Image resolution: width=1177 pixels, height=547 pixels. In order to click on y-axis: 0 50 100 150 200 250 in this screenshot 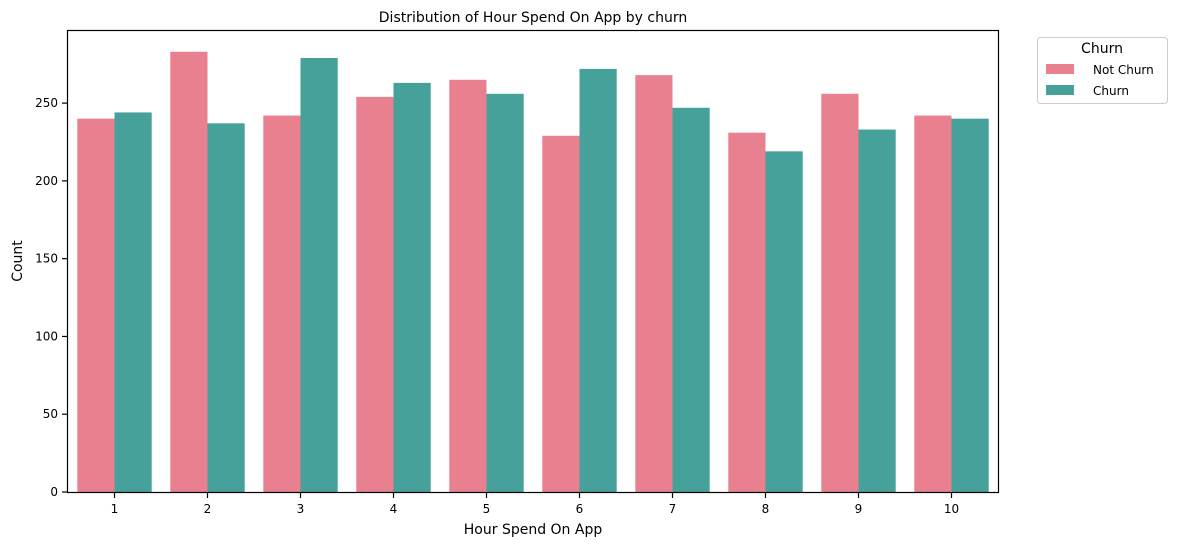, I will do `click(51, 297)`.